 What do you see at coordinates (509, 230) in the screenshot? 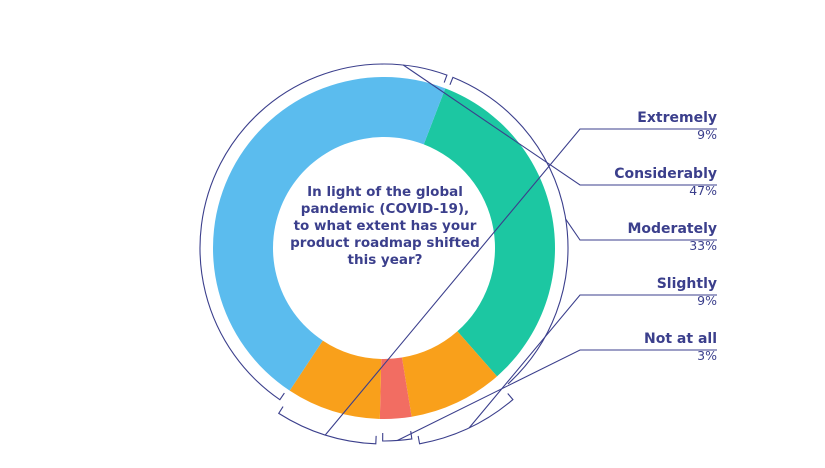
I see `leader-arc-moderately` at bounding box center [509, 230].